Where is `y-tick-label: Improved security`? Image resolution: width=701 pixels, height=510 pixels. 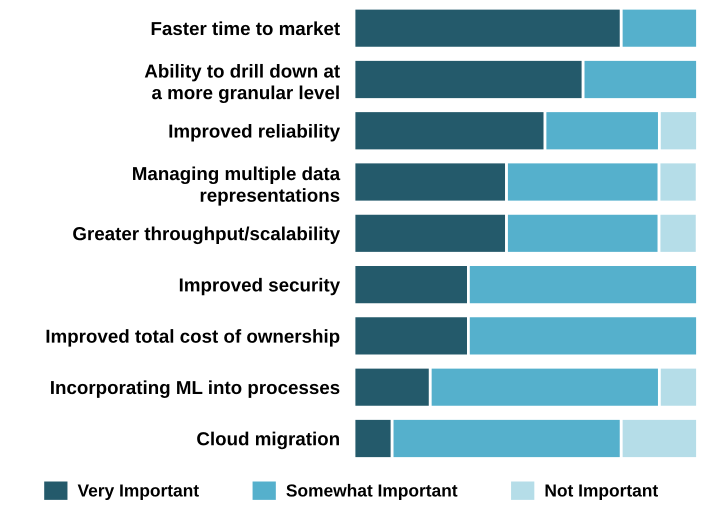 y-tick-label: Improved security is located at coordinates (260, 287).